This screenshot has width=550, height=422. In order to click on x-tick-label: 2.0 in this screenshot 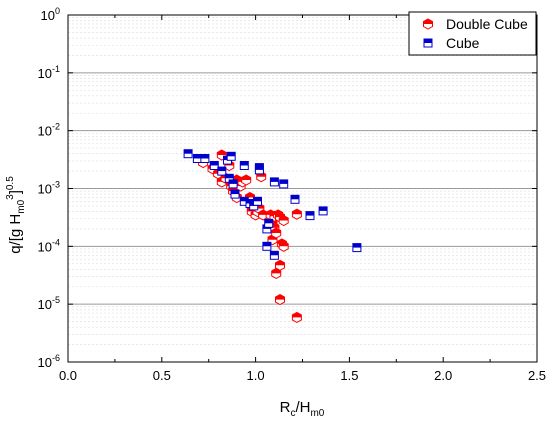, I will do `click(443, 375)`.